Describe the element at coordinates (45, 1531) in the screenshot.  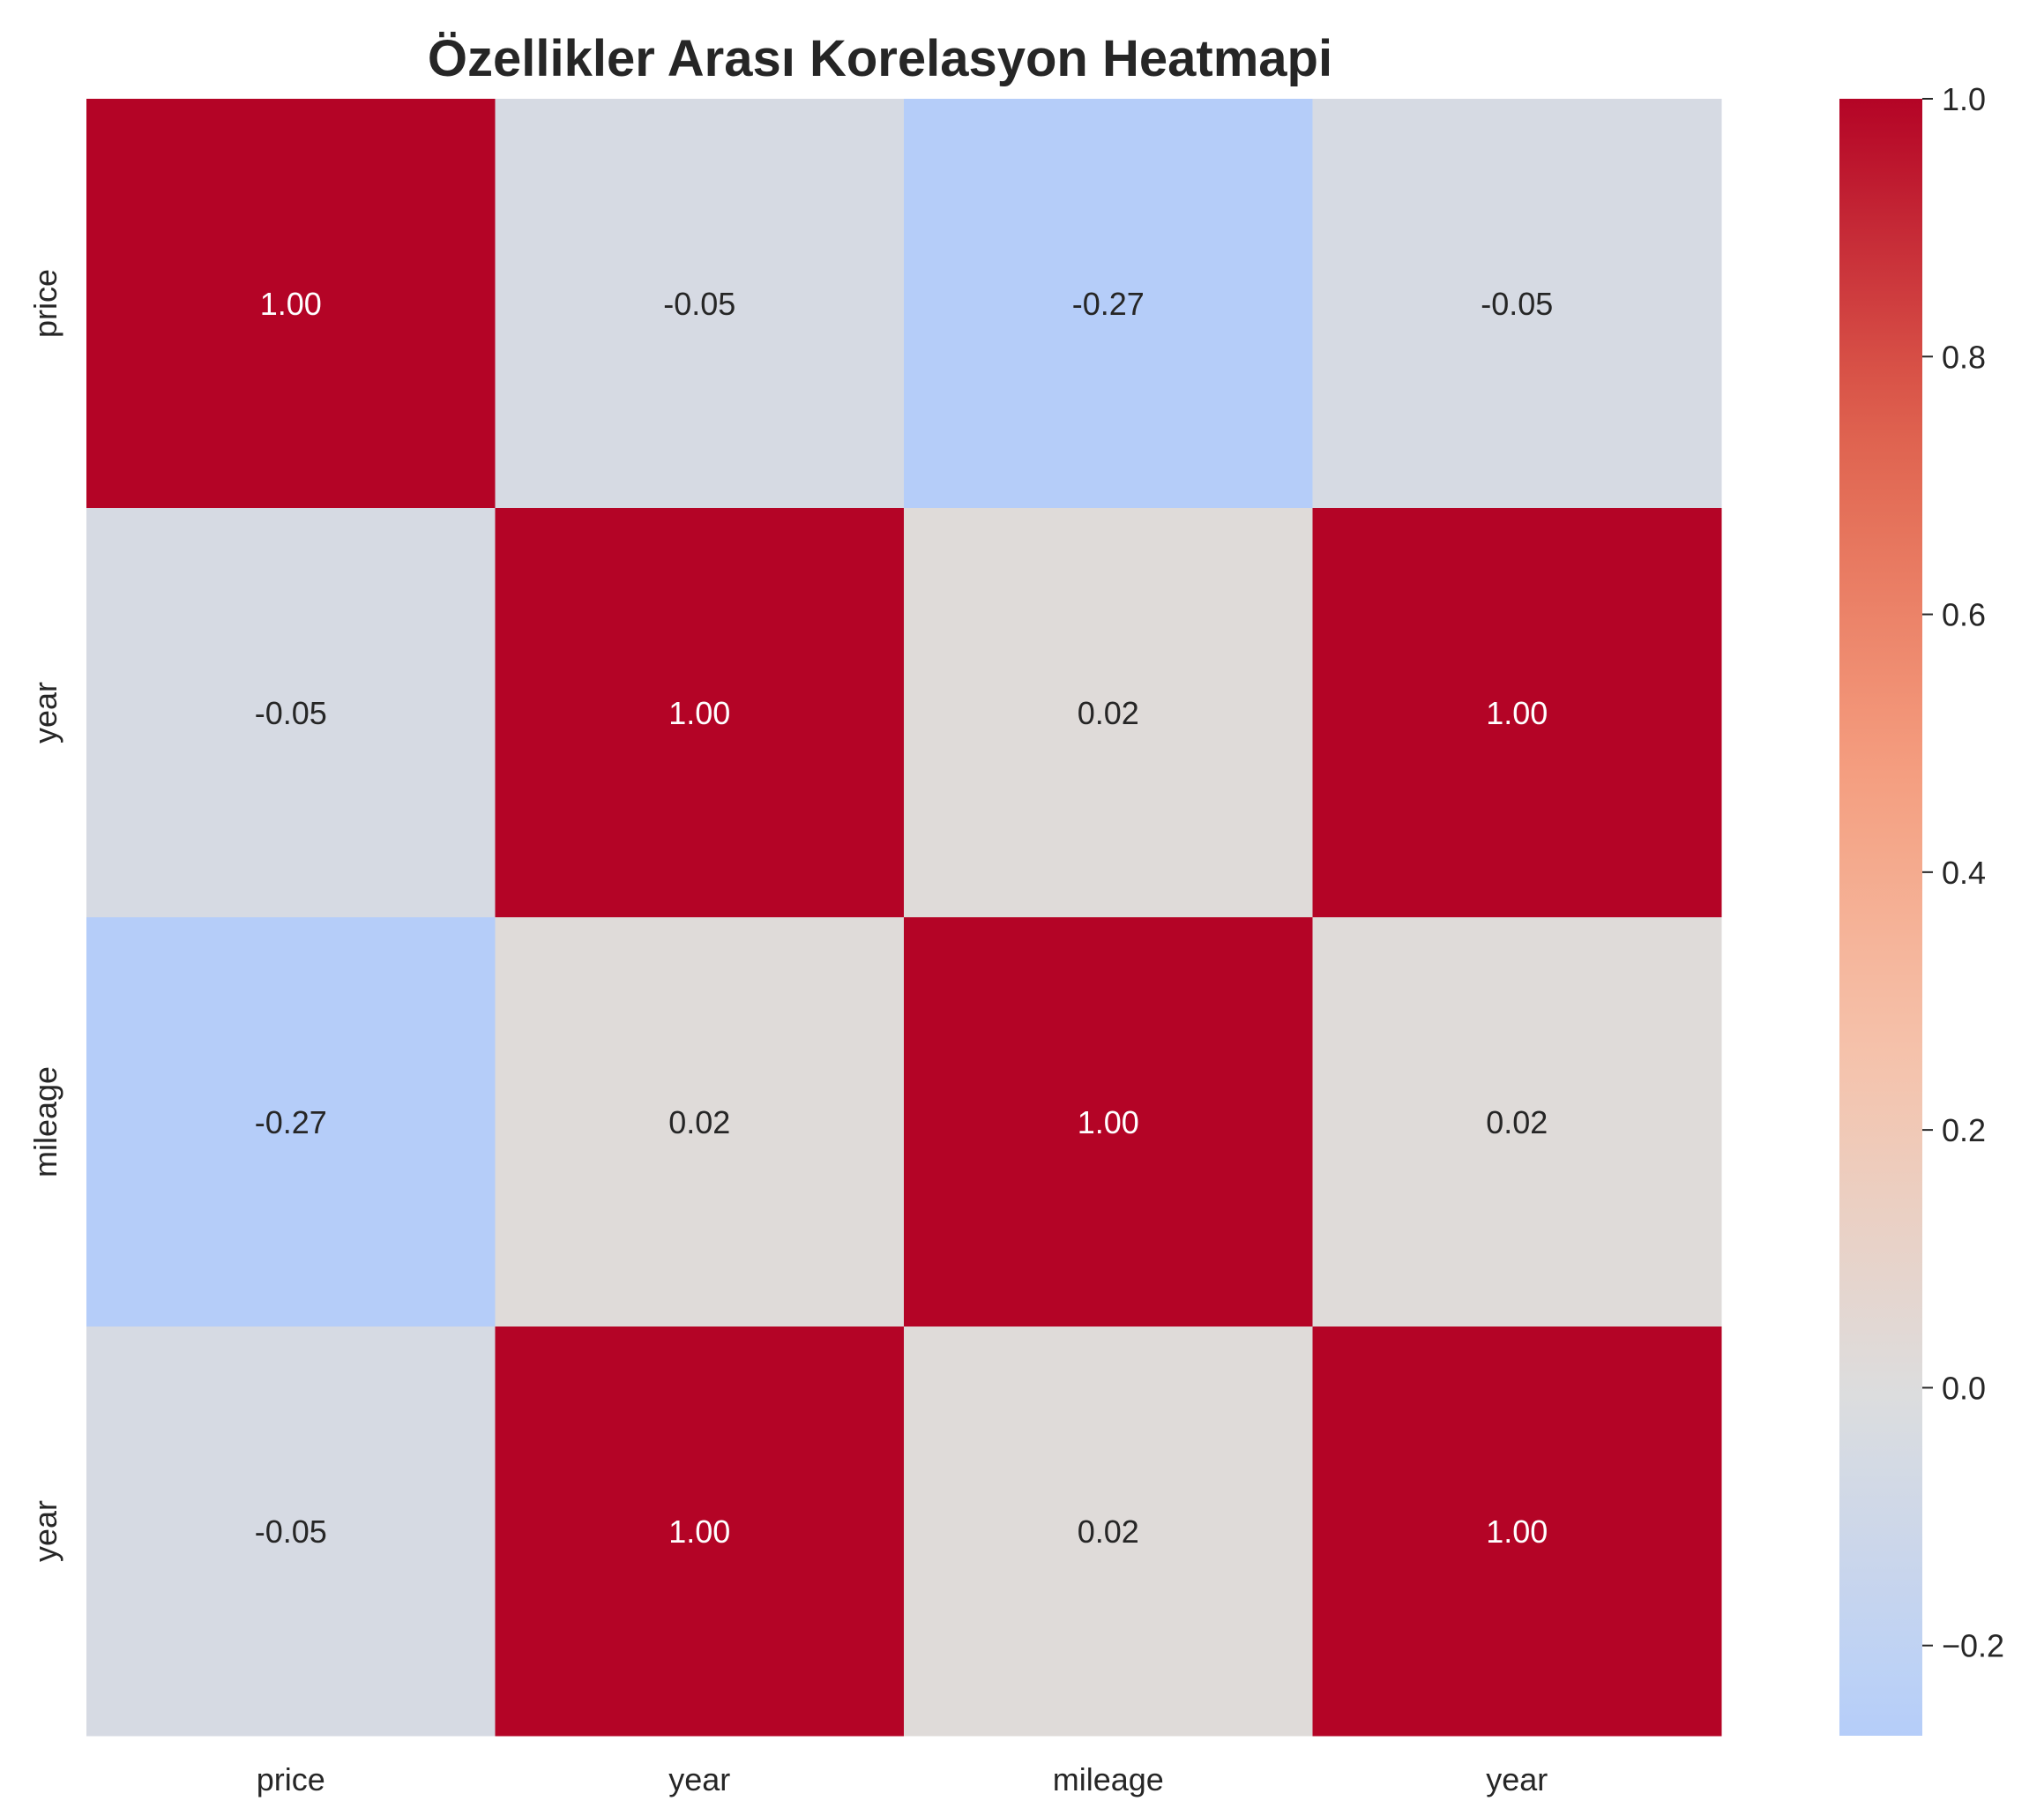
I see `y-tick-label-3: year` at that location.